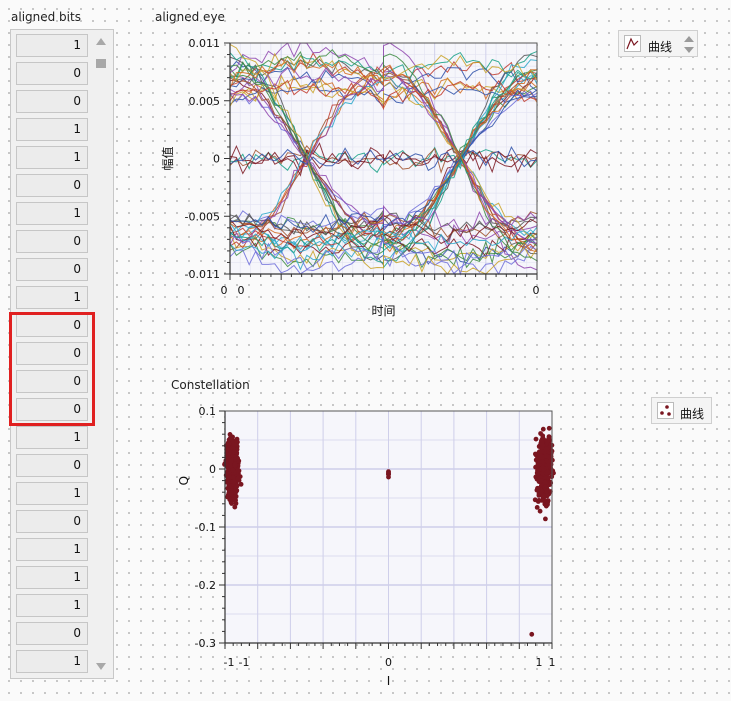  I want to click on scroll-thumb, so click(101, 63).